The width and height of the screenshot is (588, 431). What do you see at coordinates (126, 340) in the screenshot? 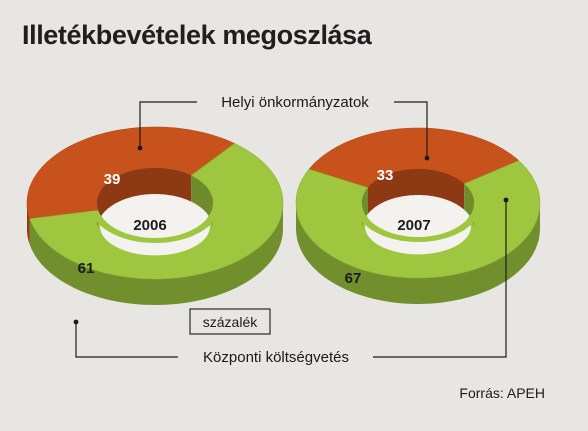
I see `leader-line-kozponti-2006` at bounding box center [126, 340].